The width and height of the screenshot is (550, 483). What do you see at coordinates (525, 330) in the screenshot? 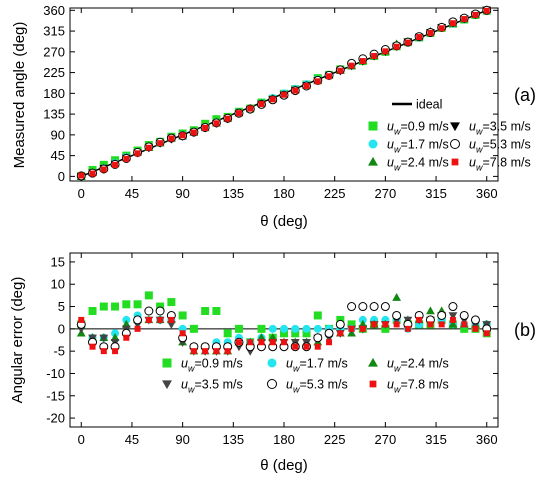
I see `panel-b-label: (b)` at bounding box center [525, 330].